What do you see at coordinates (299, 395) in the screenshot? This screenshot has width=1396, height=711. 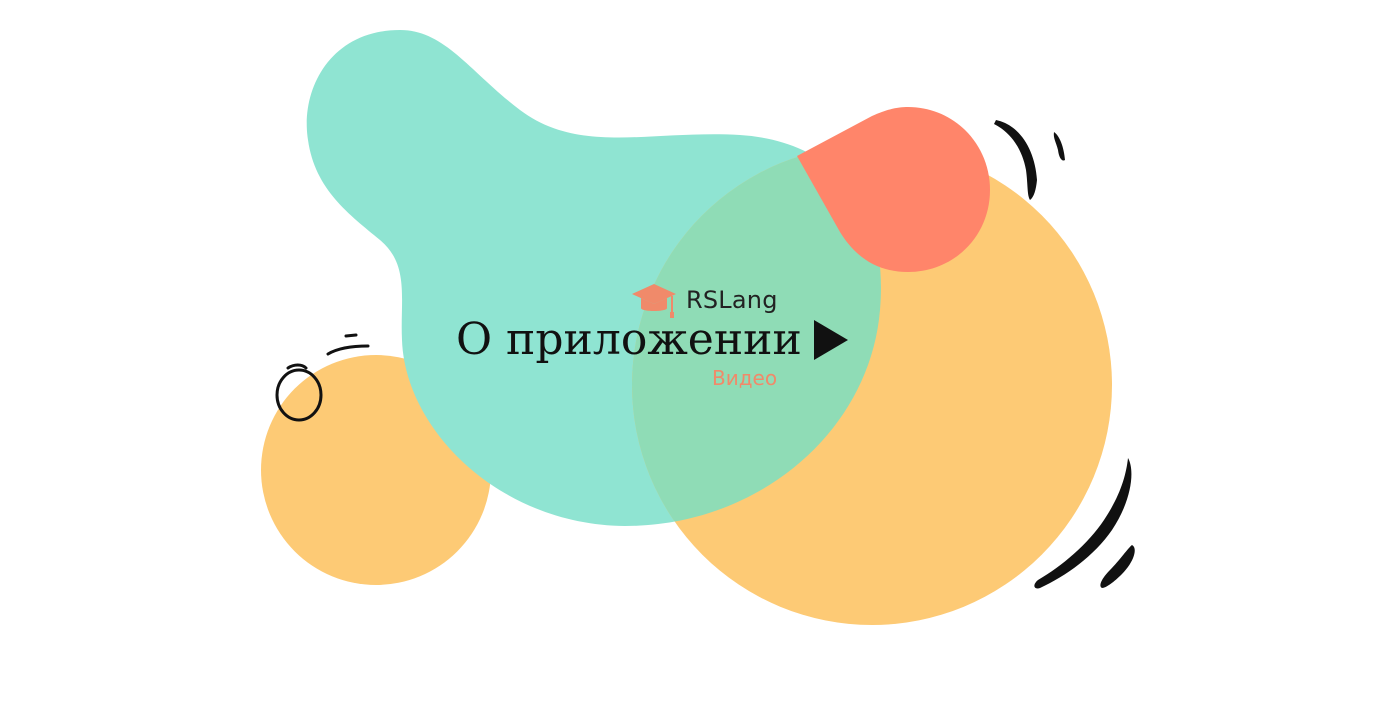 I see `doodle-ring` at bounding box center [299, 395].